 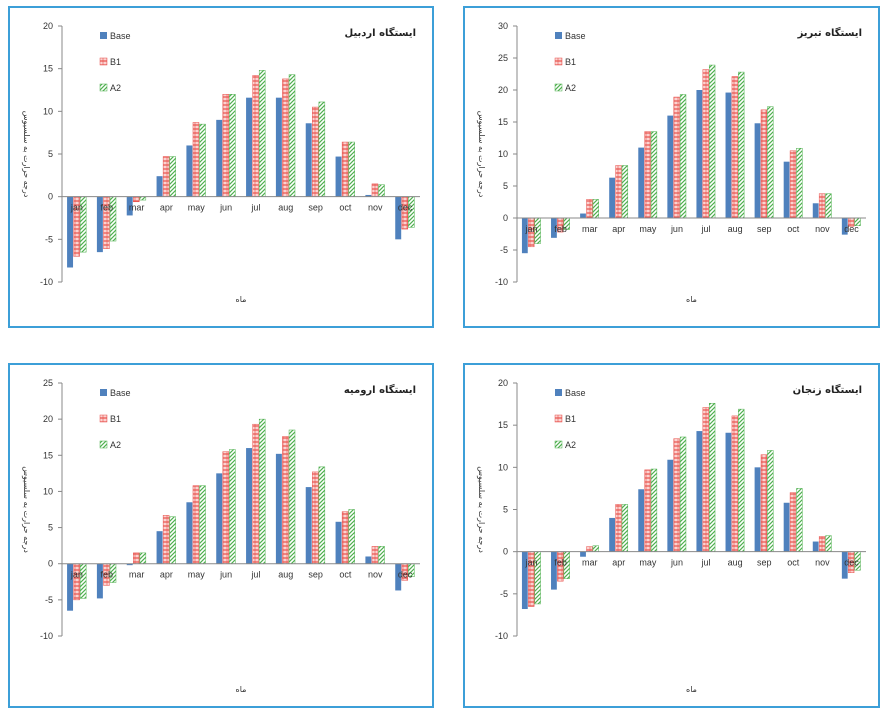 I want to click on bar-a2-nov, so click(x=381, y=555).